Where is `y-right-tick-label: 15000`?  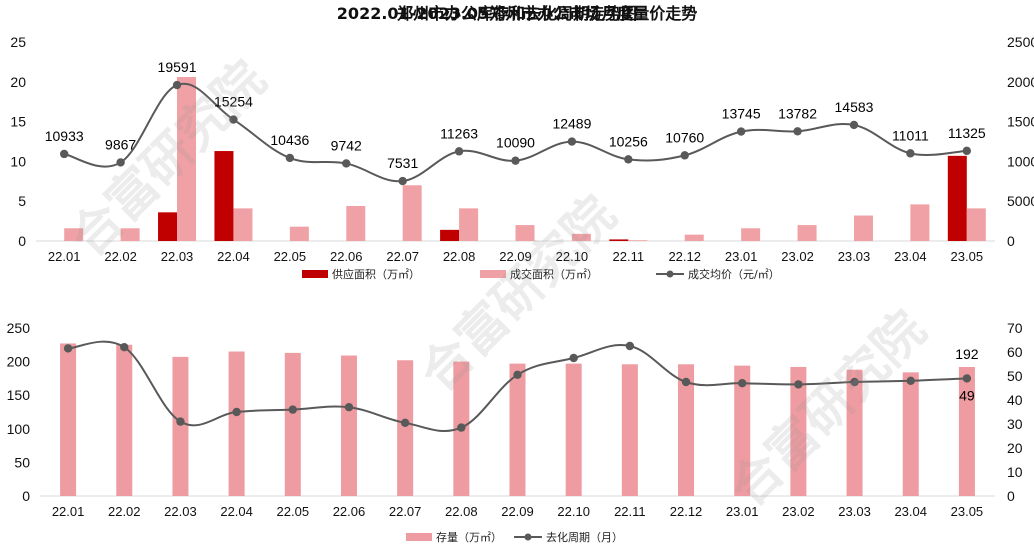
y-right-tick-label: 15000 is located at coordinates (1020, 122).